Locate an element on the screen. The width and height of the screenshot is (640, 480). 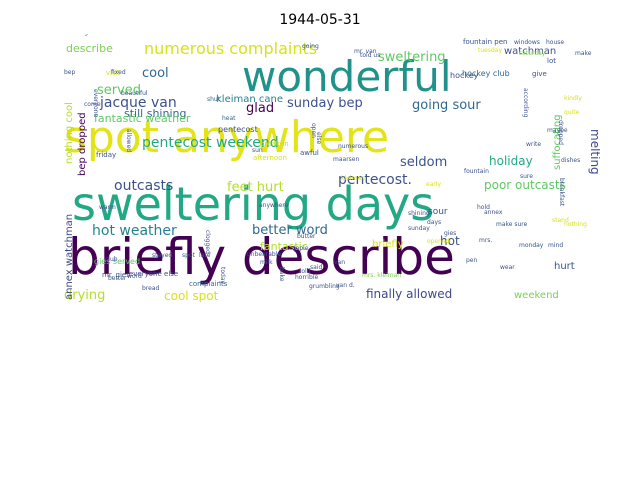
cloud-word: briefly describe is located at coordinates (261, 257).